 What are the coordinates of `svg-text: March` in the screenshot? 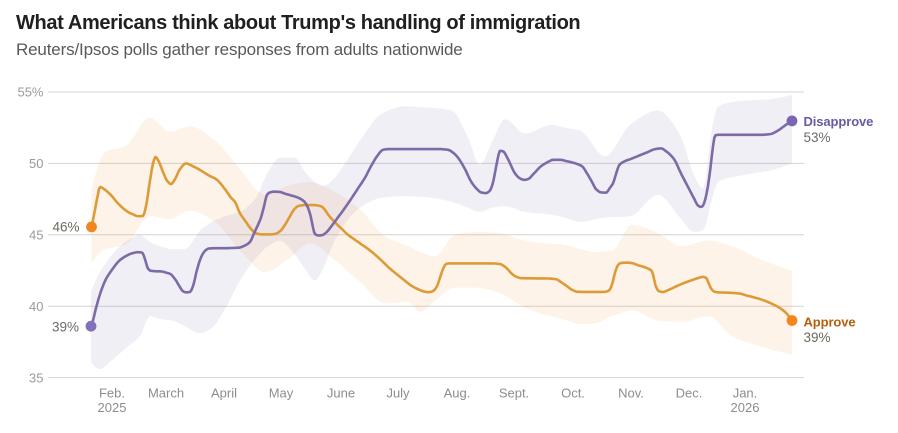 It's located at (166, 393).